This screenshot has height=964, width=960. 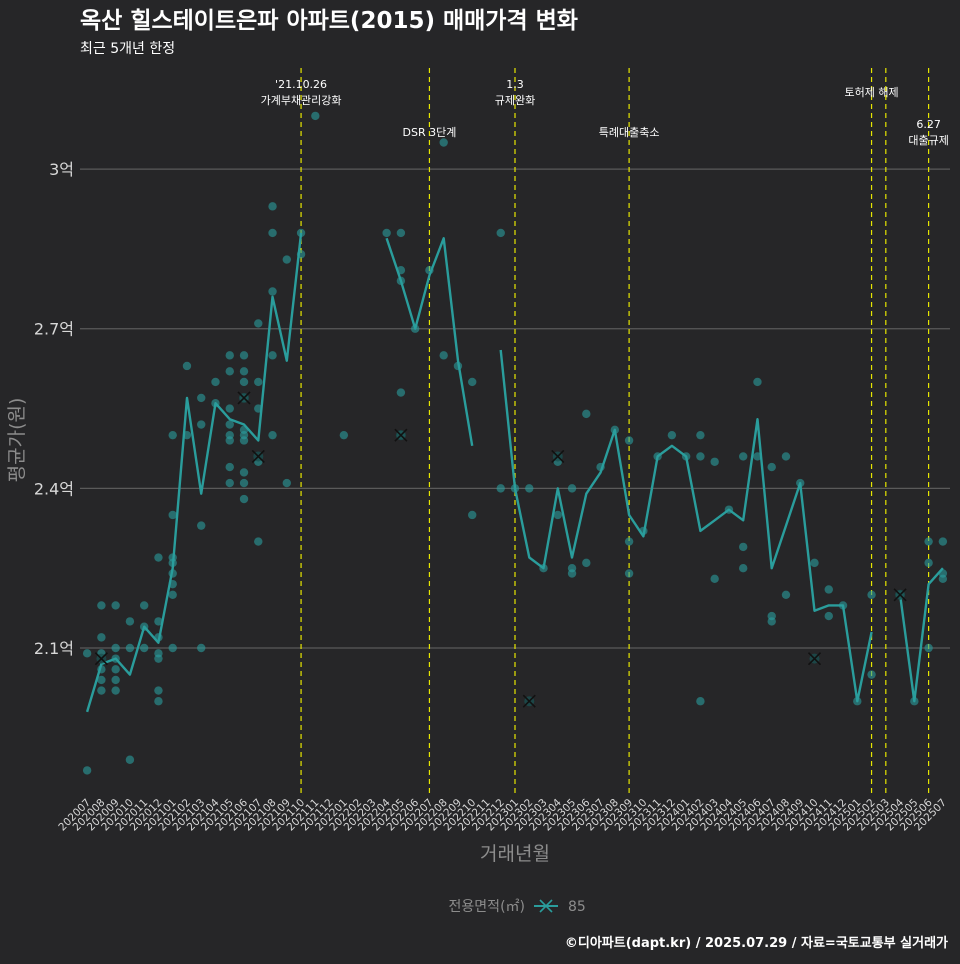 What do you see at coordinates (487, 907) in the screenshot?
I see `legend-title: 전용면적(㎡)` at bounding box center [487, 907].